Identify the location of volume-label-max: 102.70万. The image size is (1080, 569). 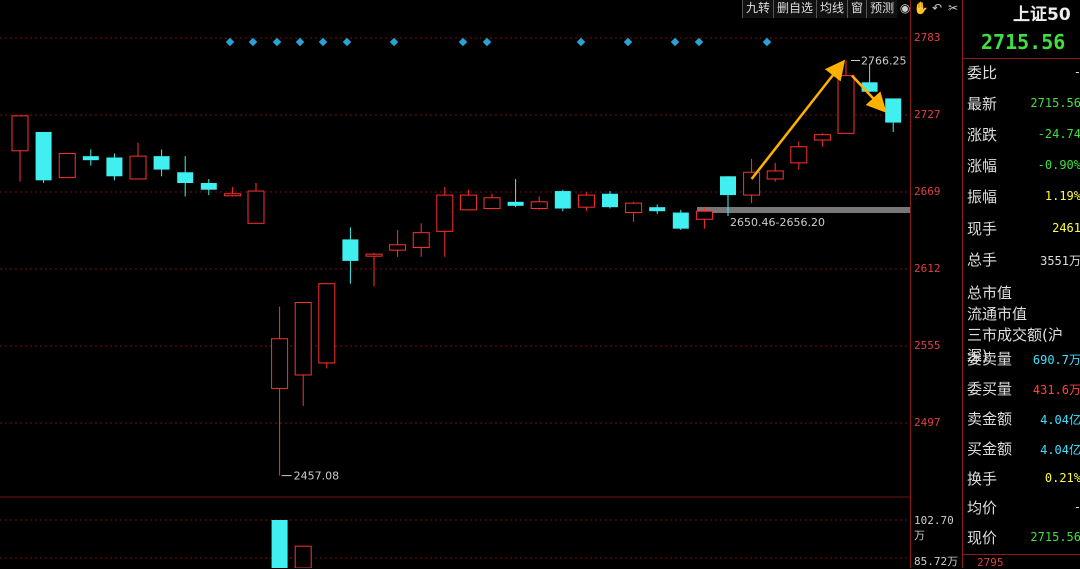
(934, 528).